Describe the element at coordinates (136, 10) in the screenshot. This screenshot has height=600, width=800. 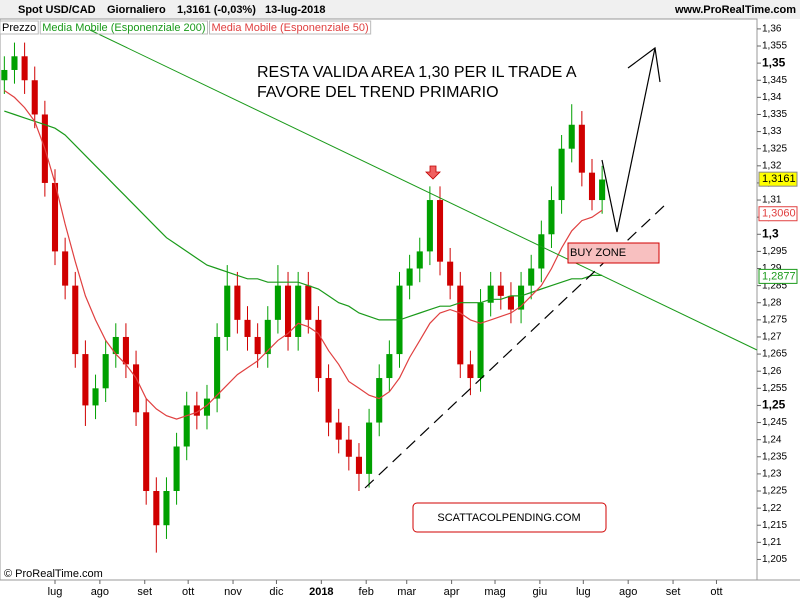
I see `period: Giornaliero` at that location.